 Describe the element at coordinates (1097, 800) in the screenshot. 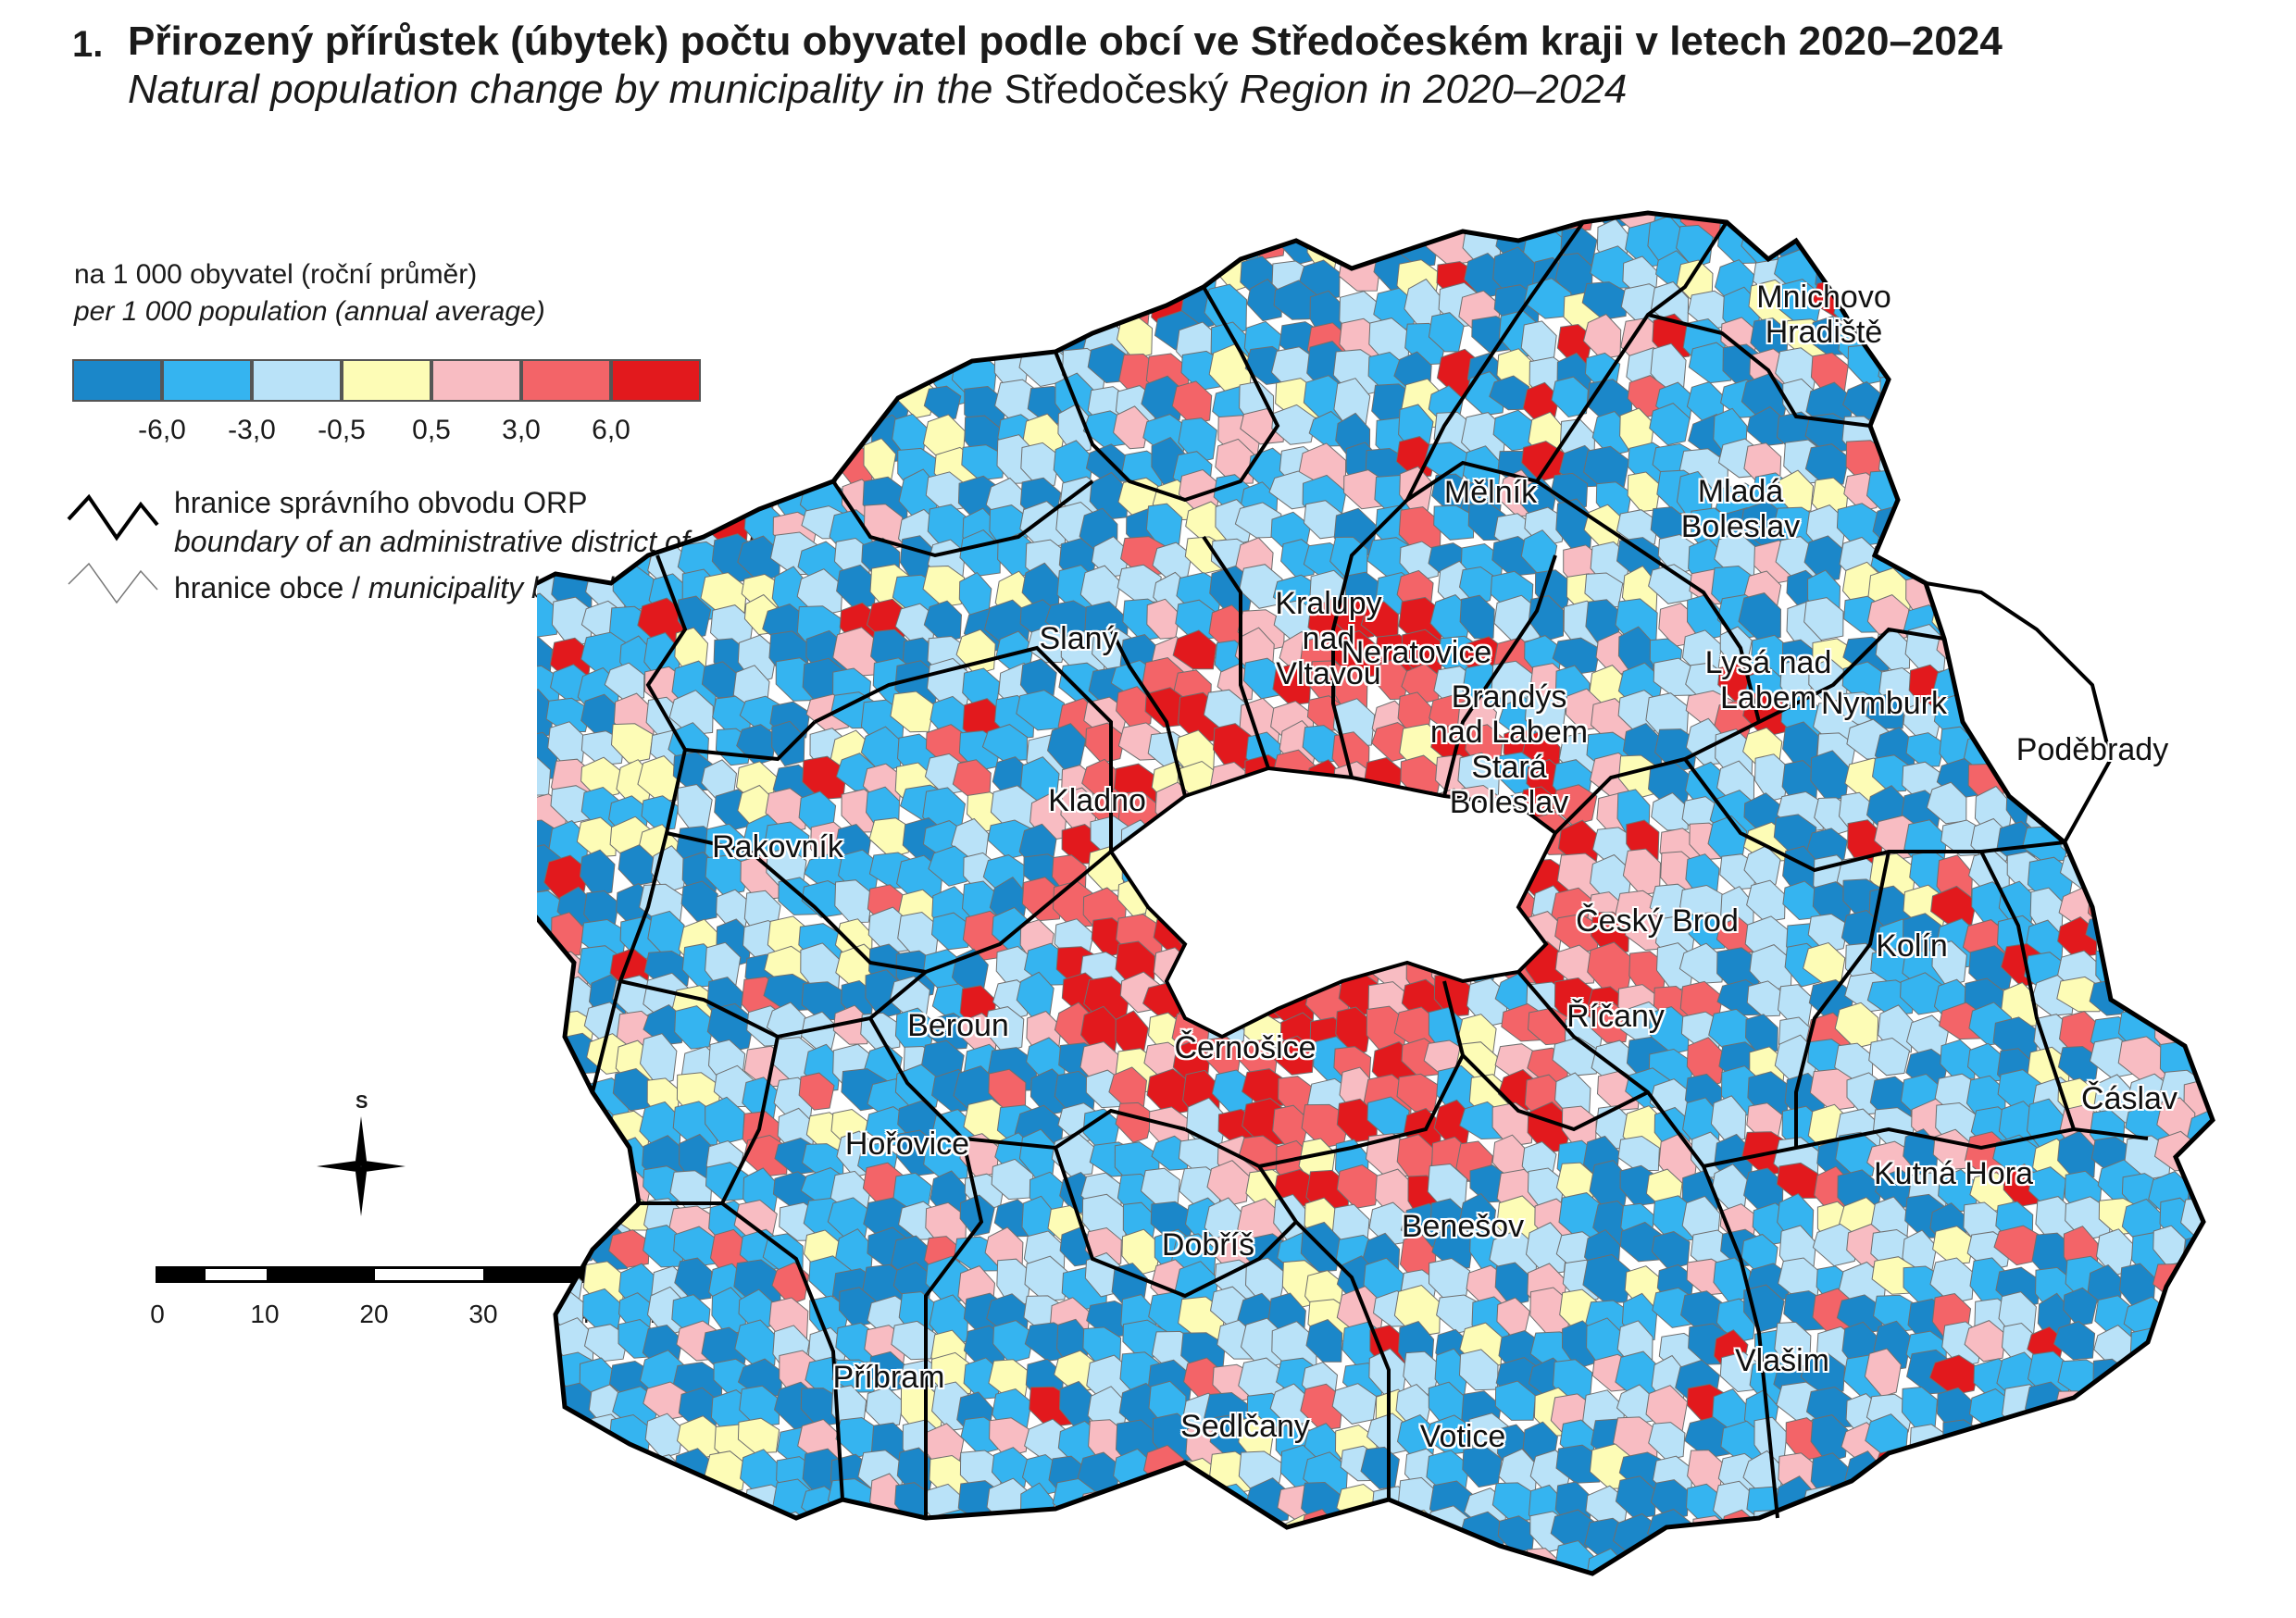

I see `city-label-kladno: Kladno` at that location.